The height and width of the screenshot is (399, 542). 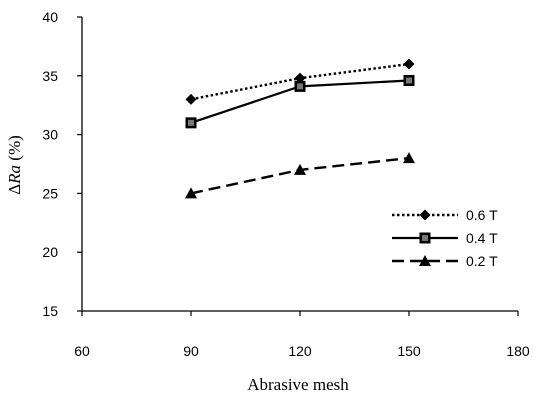 I want to click on series-group, so click(x=300, y=128).